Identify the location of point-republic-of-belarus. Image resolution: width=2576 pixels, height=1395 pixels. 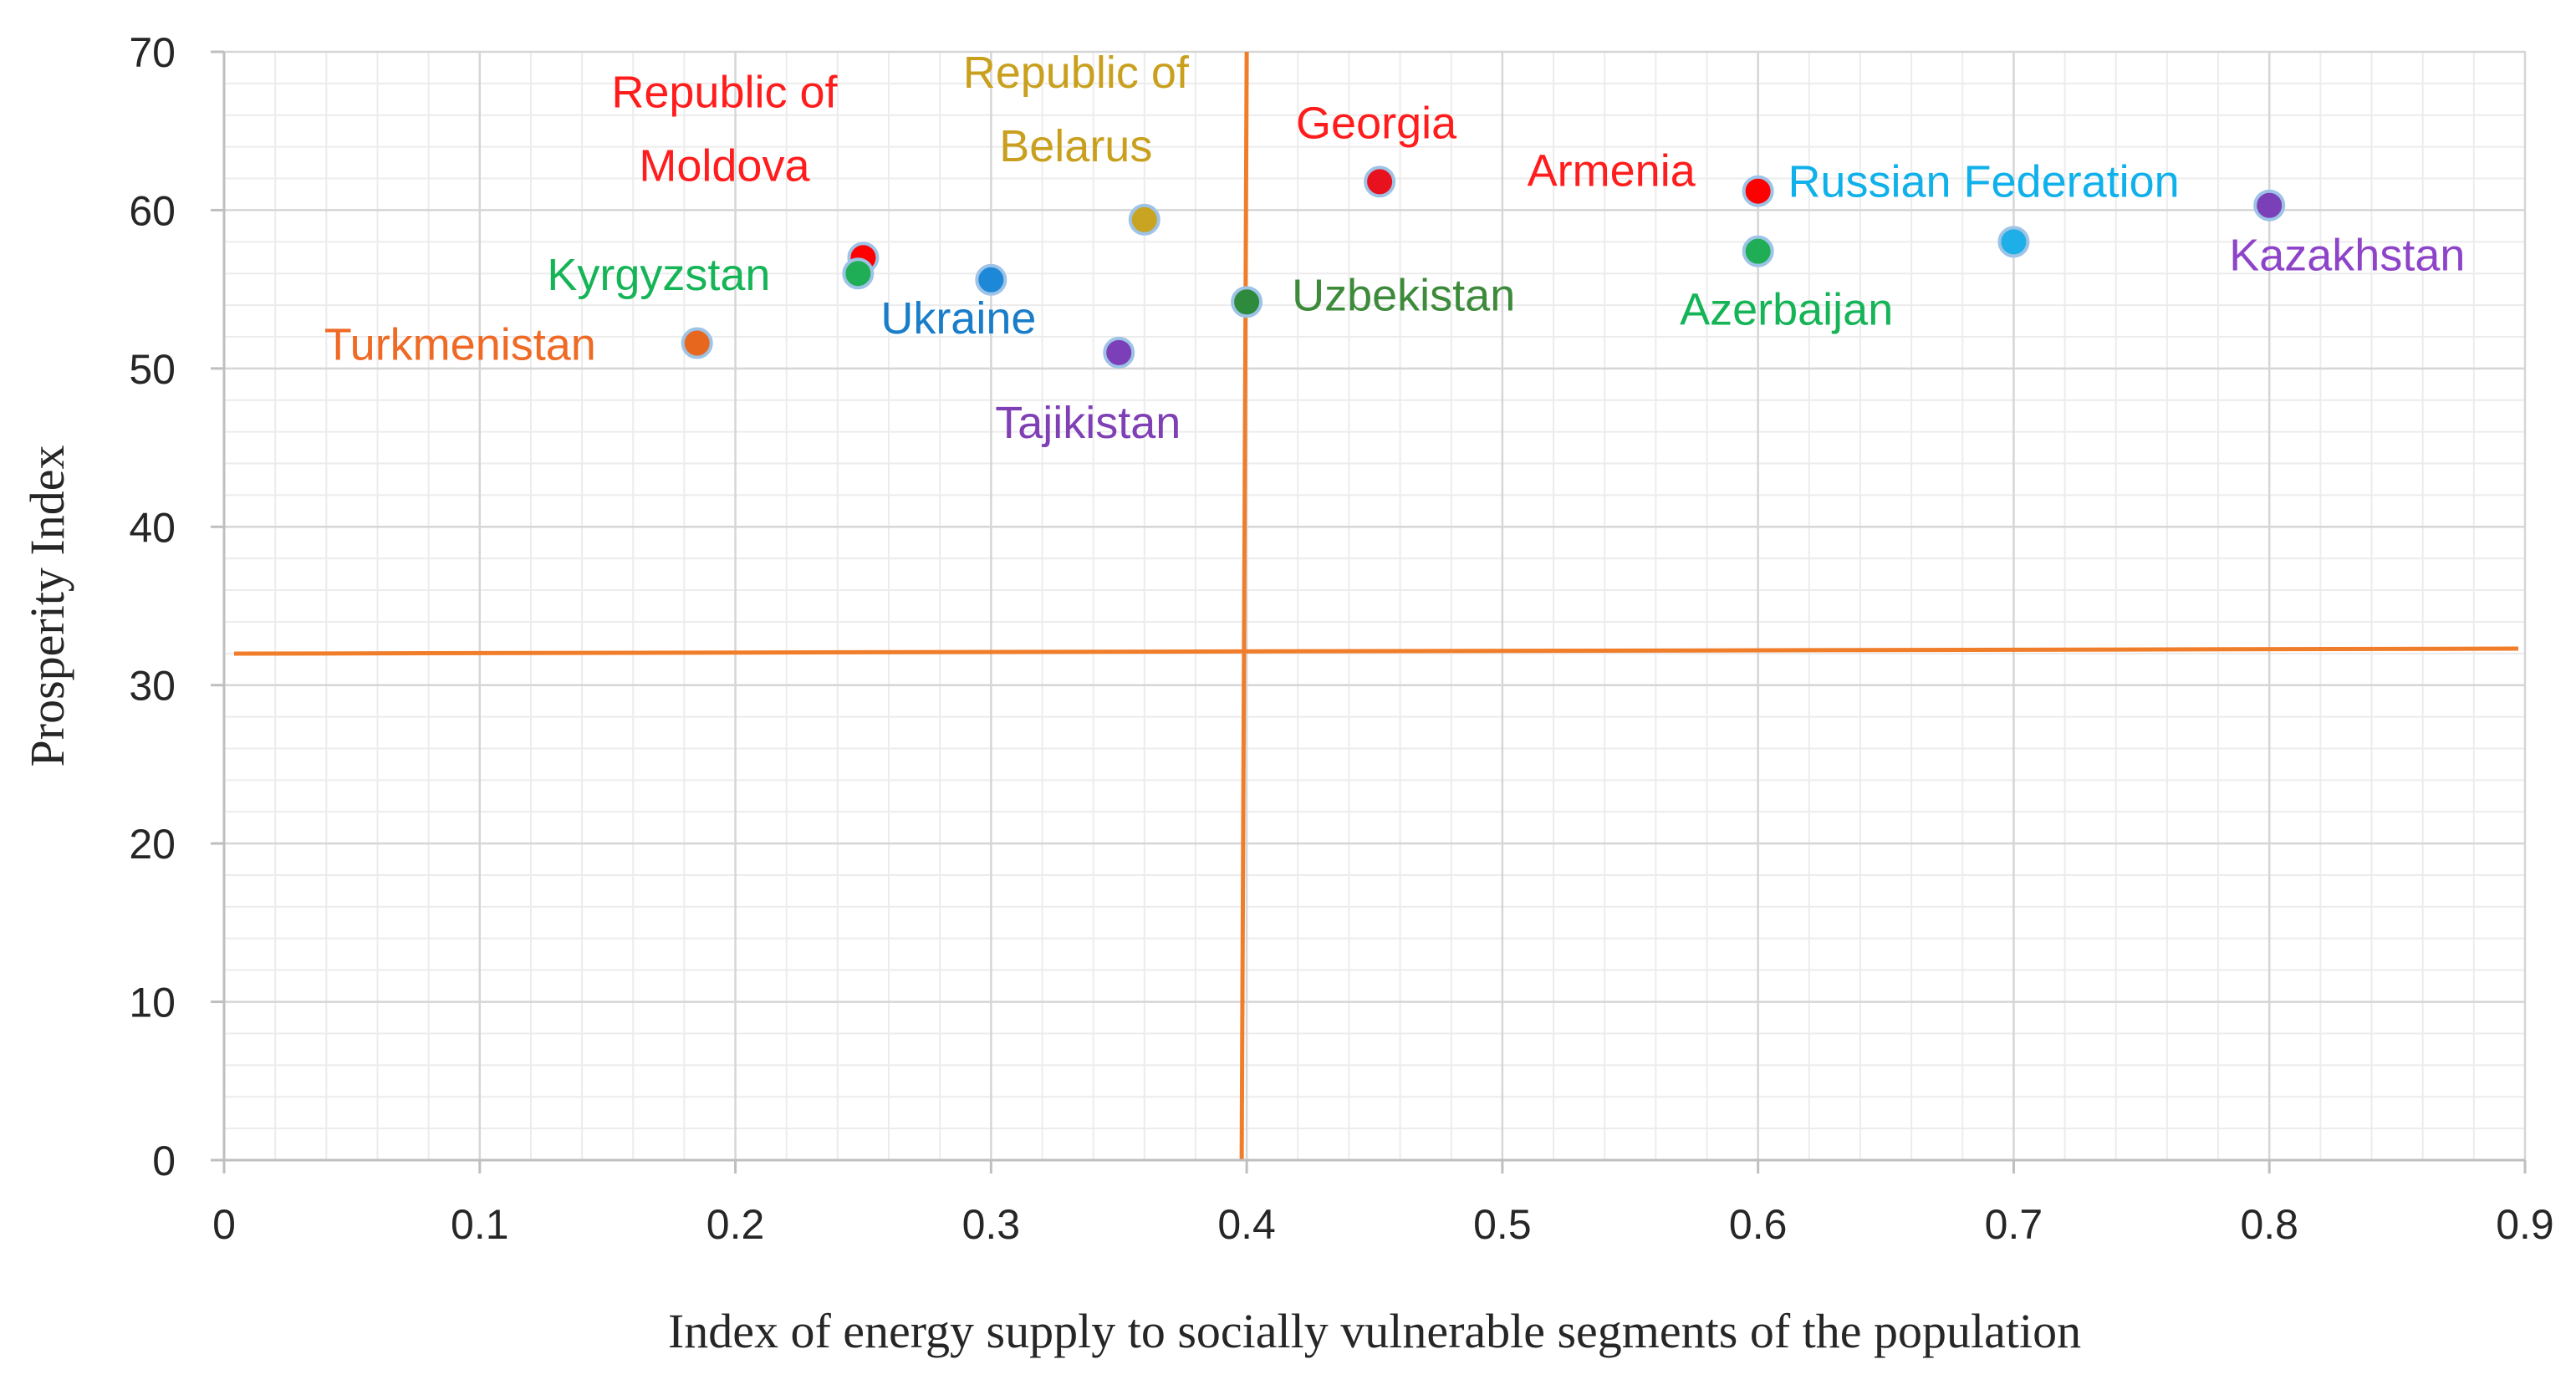
(1144, 220).